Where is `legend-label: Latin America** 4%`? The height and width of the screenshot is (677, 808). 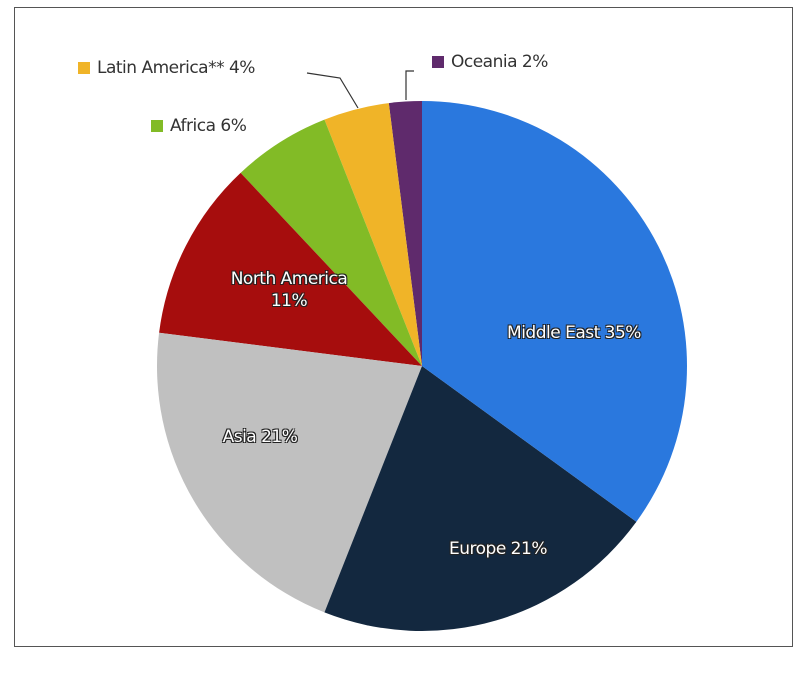
legend-label: Latin America** 4% is located at coordinates (176, 68).